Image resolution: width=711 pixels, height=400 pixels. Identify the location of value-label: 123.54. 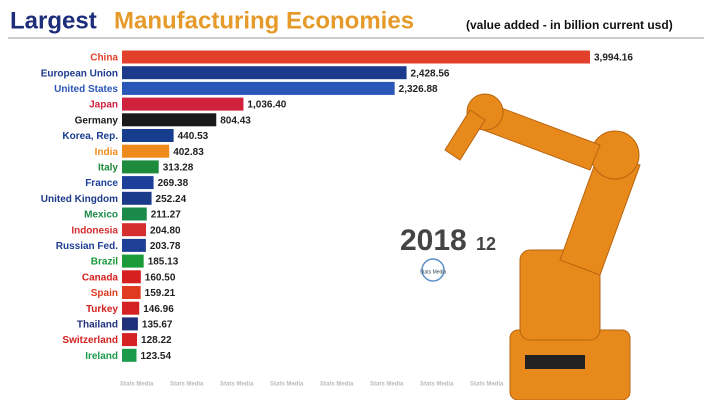
(155, 356).